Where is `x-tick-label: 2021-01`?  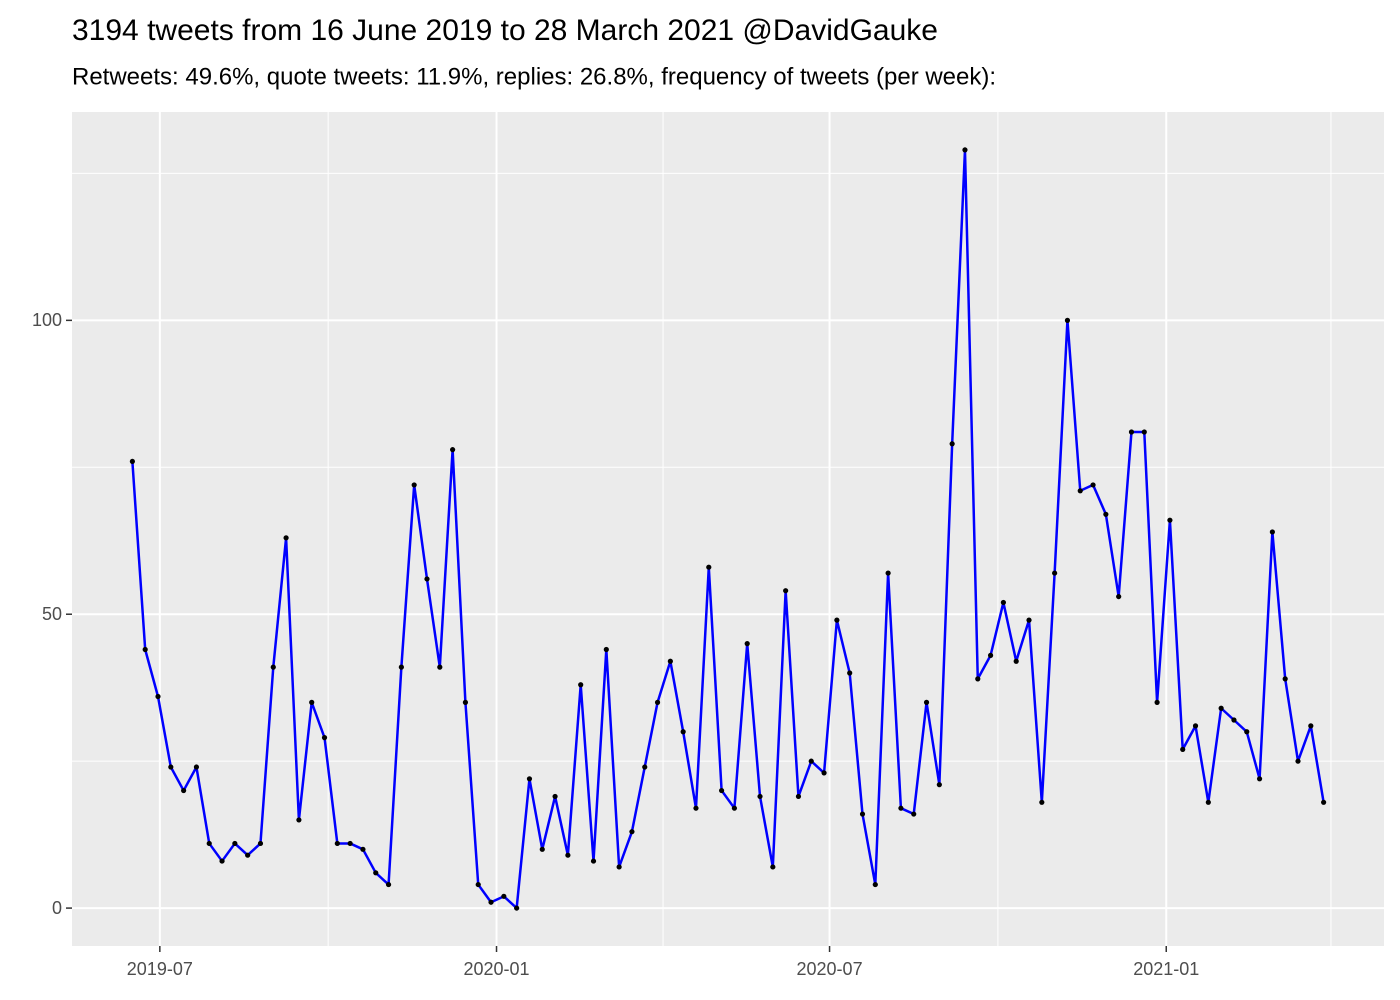
x-tick-label: 2021-01 is located at coordinates (1166, 969).